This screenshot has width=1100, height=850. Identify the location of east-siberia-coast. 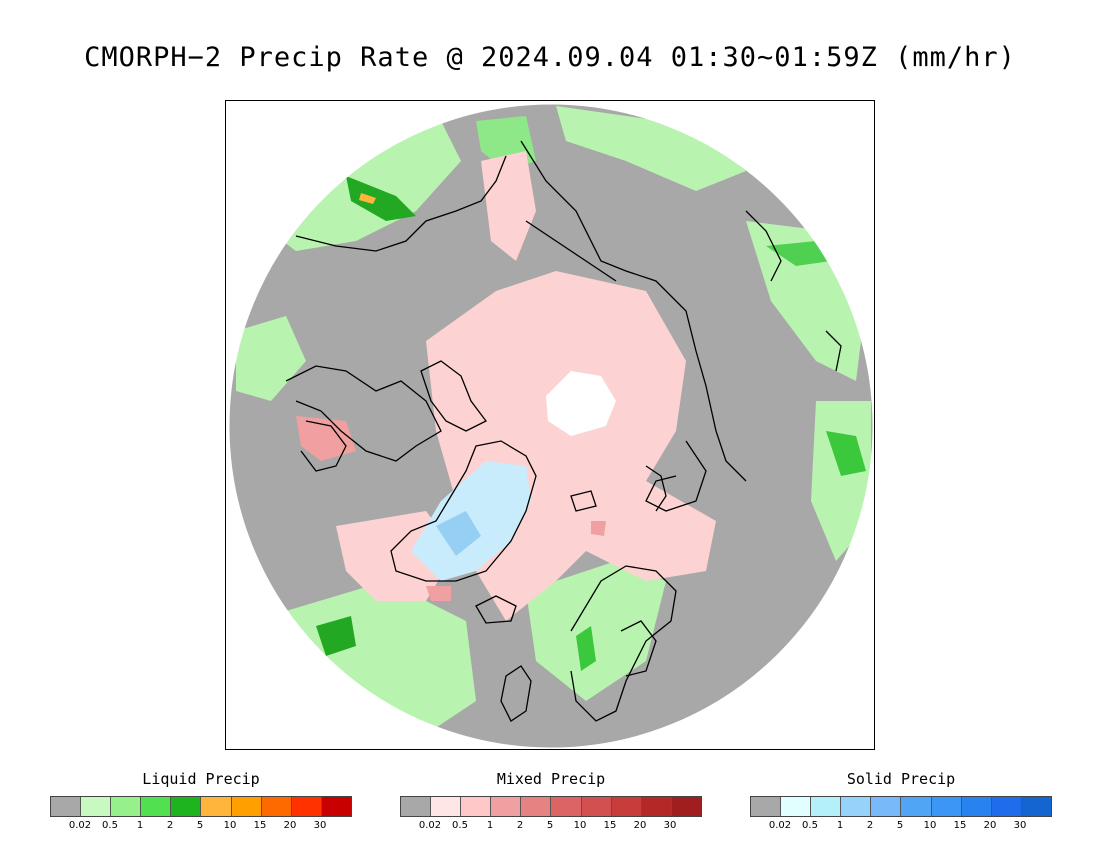
(571, 251).